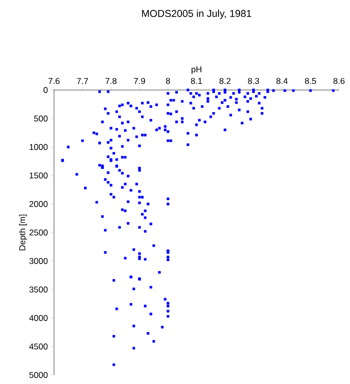 The height and width of the screenshot is (384, 350). What do you see at coordinates (310, 81) in the screenshot?
I see `x-tick-label: 8.5` at bounding box center [310, 81].